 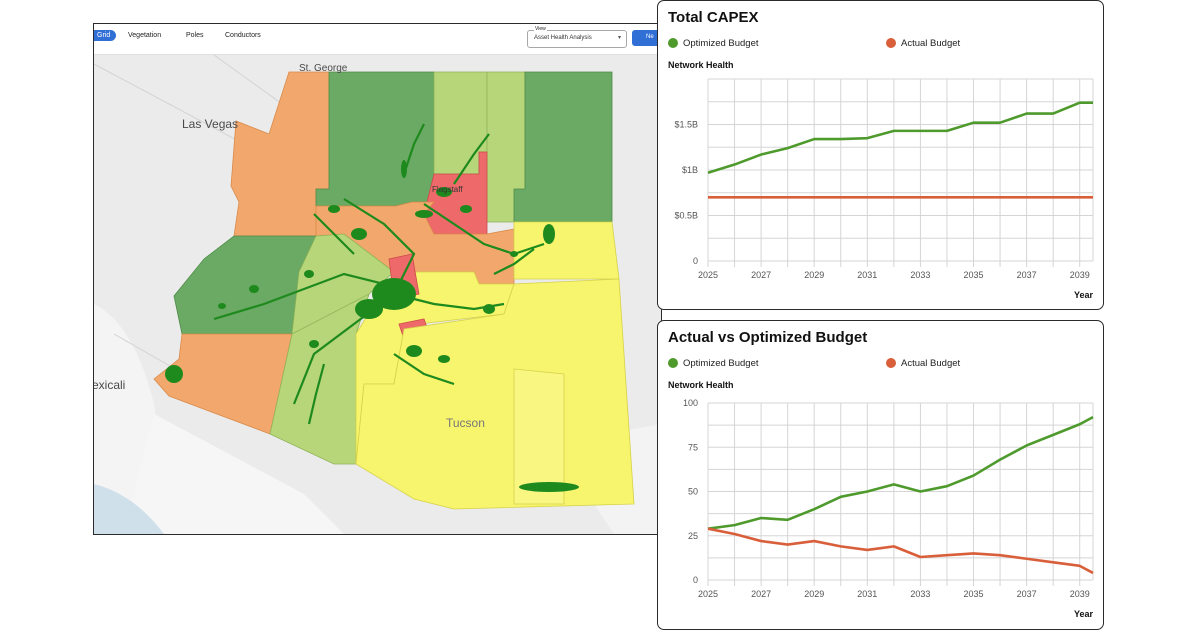 What do you see at coordinates (690, 170) in the screenshot?
I see `y-tick-label: $1B` at bounding box center [690, 170].